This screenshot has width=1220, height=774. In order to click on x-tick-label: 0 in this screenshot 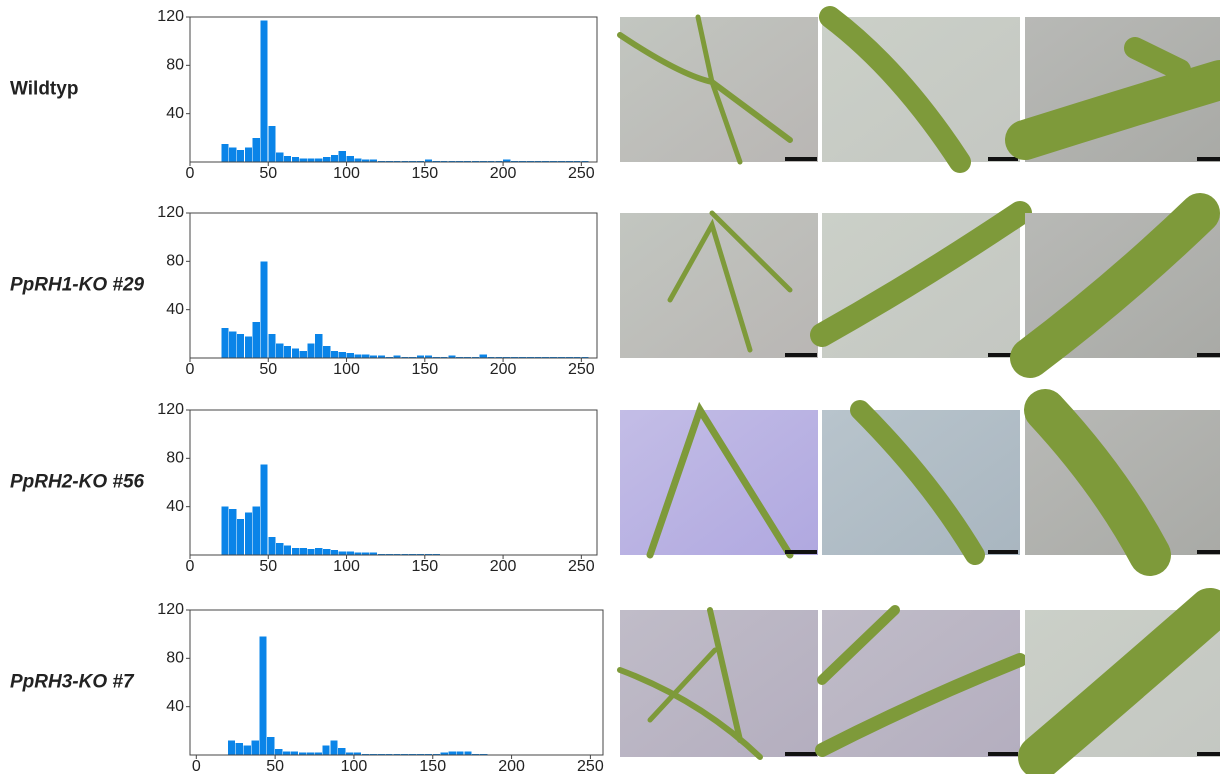, I will do `click(190, 566)`.